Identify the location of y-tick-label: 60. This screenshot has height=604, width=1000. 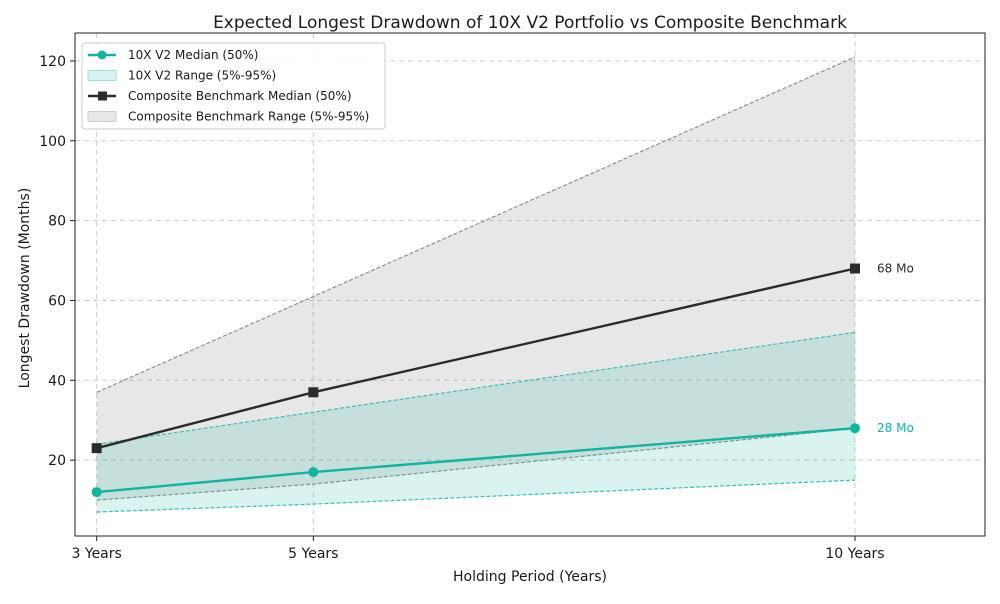
(57, 301).